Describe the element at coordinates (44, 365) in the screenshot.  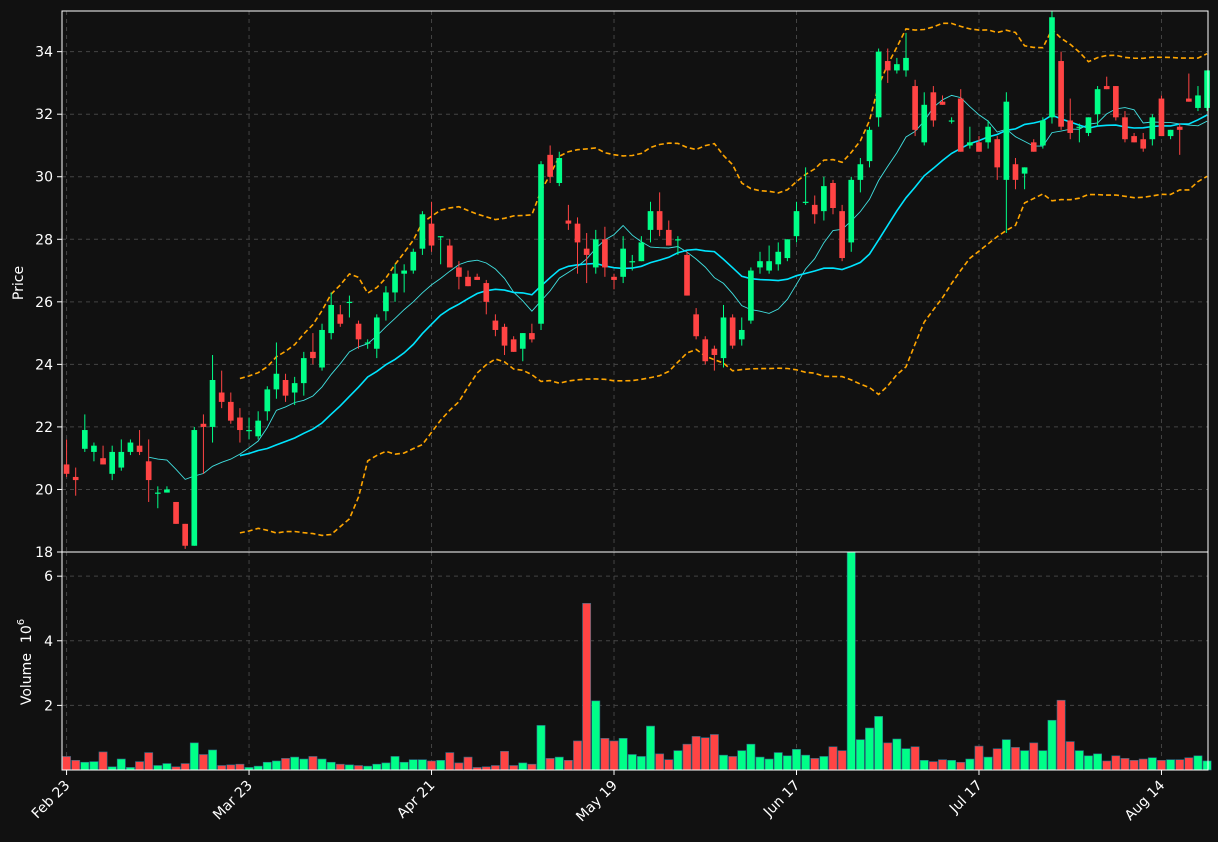
I see `price-tick-label: 24` at that location.